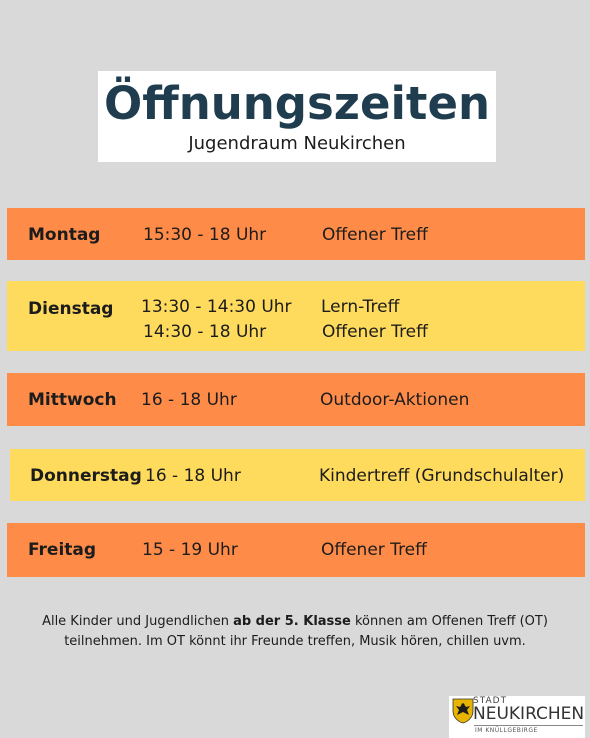 The height and width of the screenshot is (738, 590). What do you see at coordinates (71, 309) in the screenshot?
I see `day-label: Dienstag` at bounding box center [71, 309].